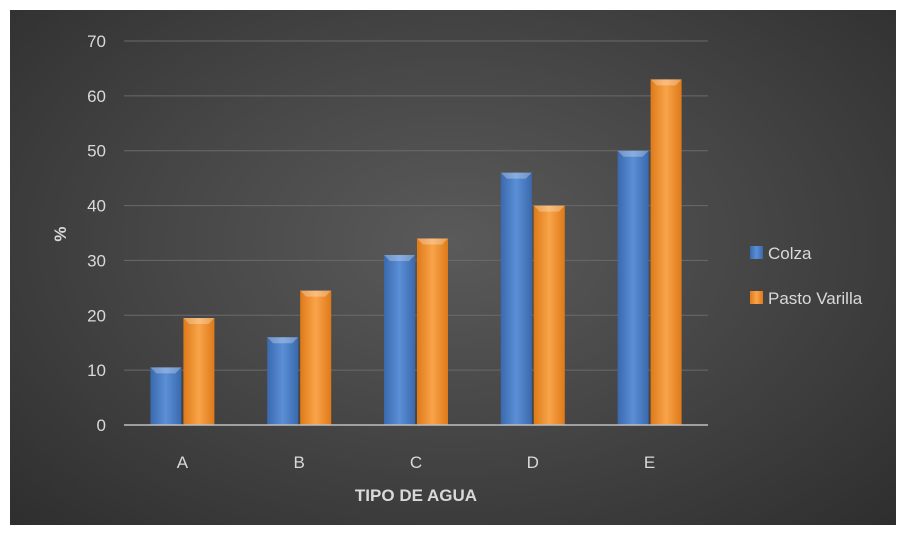 This screenshot has width=904, height=533. Describe the element at coordinates (96, 315) in the screenshot. I see `y-tick-label: 20` at that location.